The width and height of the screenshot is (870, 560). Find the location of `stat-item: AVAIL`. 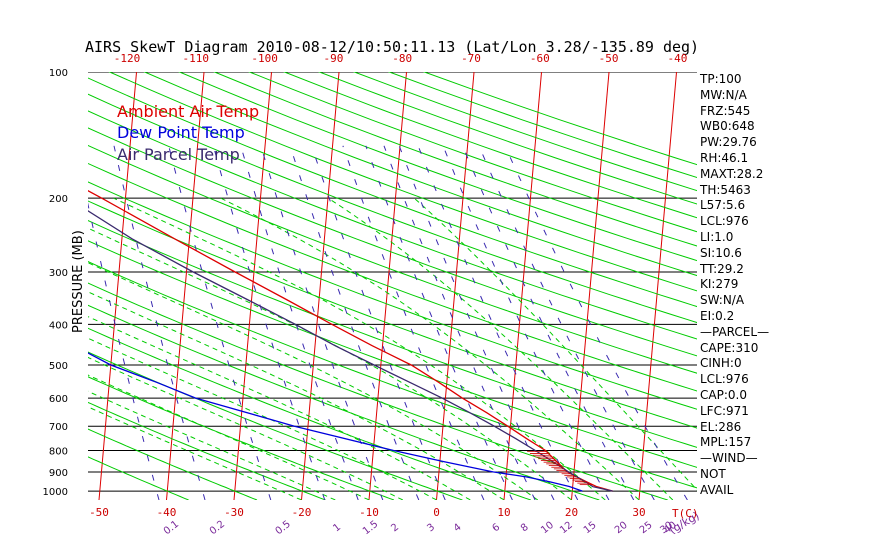

stat-item: AVAIL is located at coordinates (717, 489).